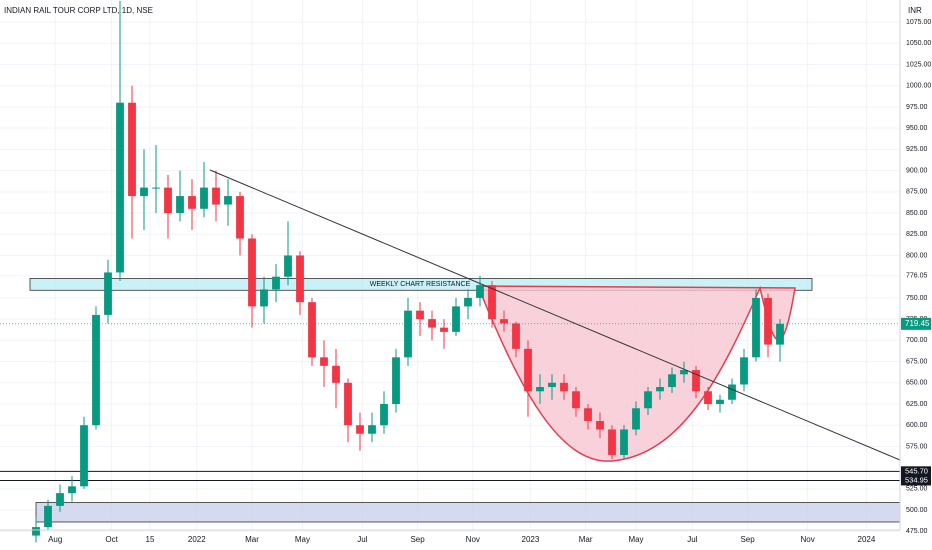 This screenshot has width=932, height=550. Describe the element at coordinates (916, 323) in the screenshot. I see `price-tag` at that location.